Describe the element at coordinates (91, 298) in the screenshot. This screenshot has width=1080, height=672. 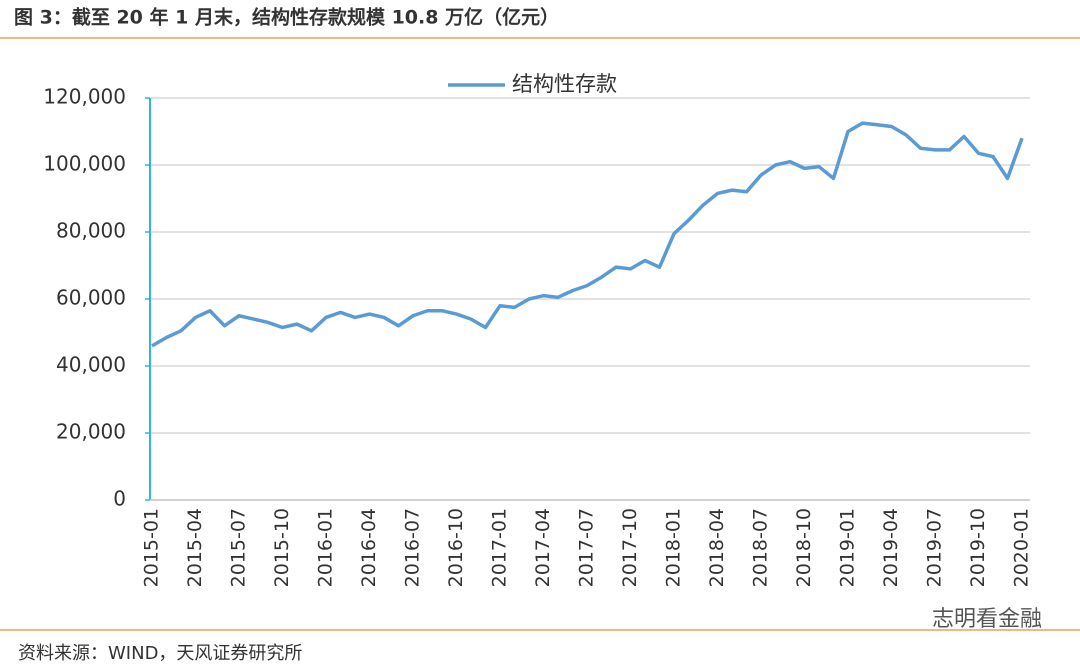
I see `y-tick-label: 60,000` at that location.